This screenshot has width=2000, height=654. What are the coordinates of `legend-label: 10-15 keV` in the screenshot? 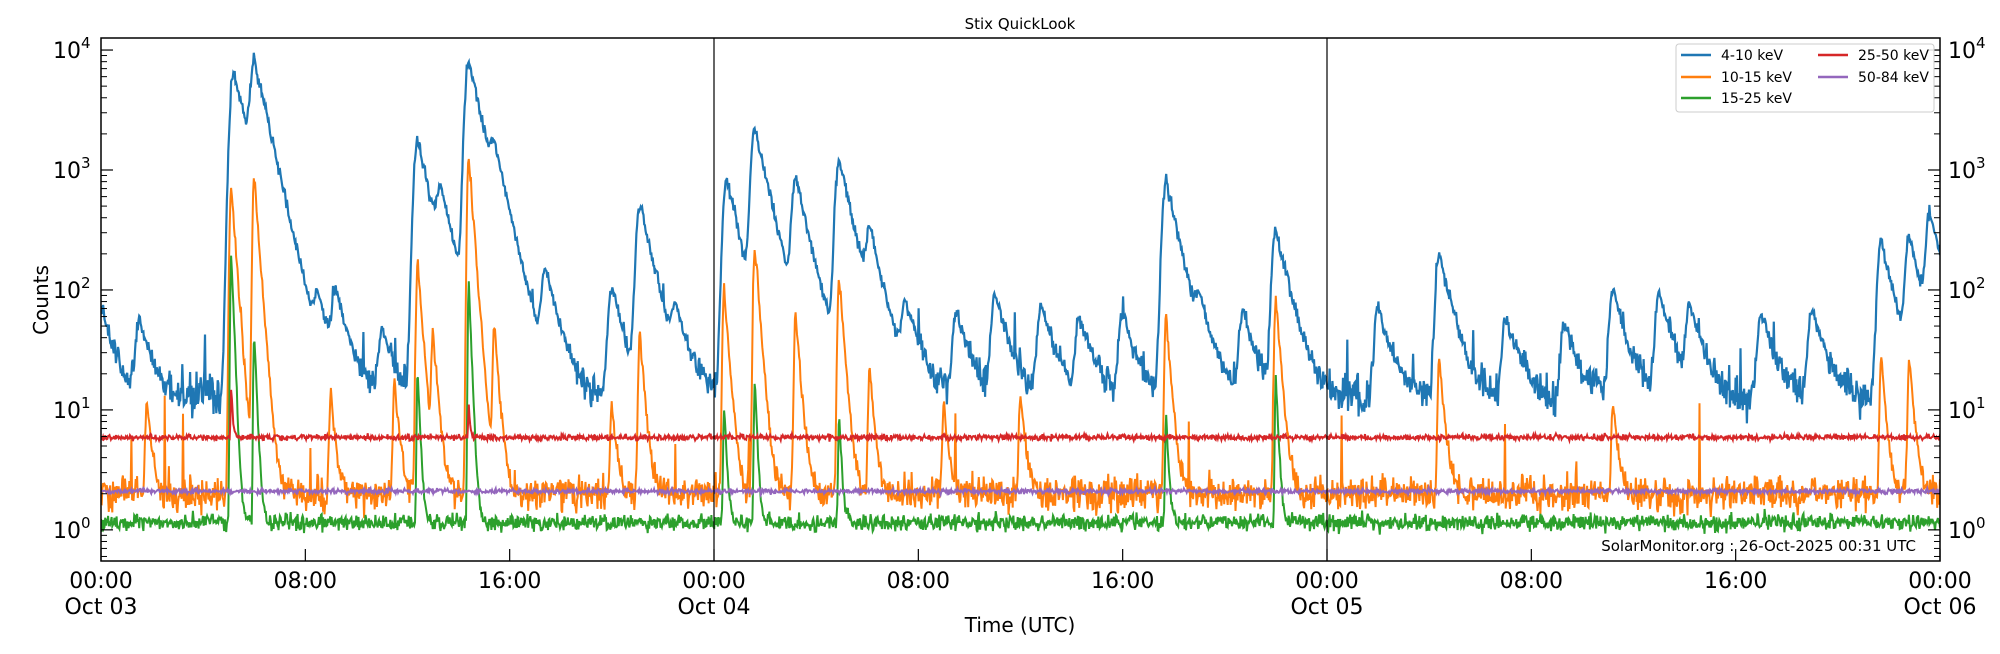 It's located at (1756, 78).